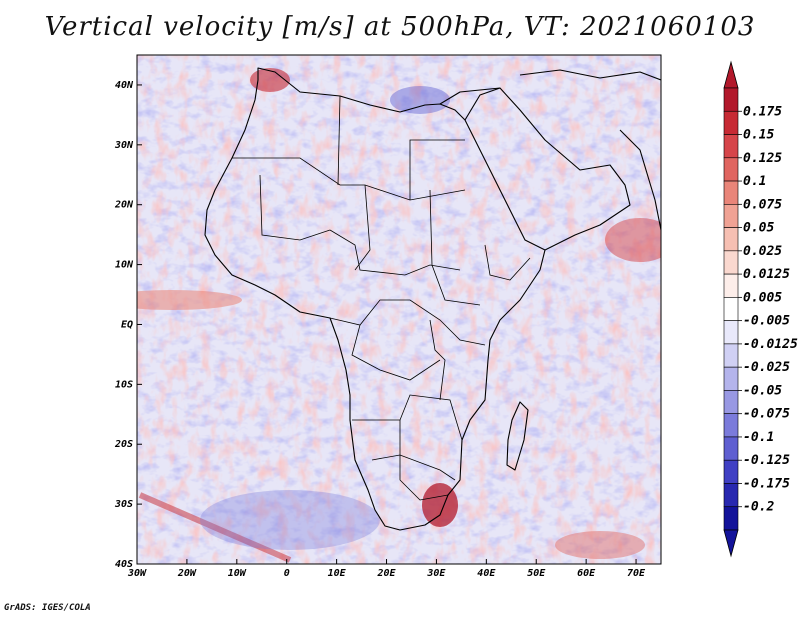 The image size is (800, 618). Describe the element at coordinates (124, 85) in the screenshot. I see `lat-tick-label: 40N` at that location.